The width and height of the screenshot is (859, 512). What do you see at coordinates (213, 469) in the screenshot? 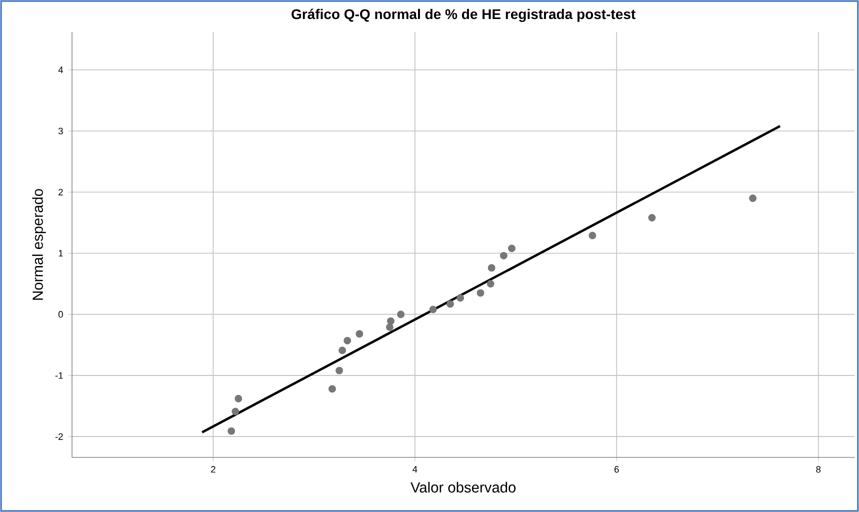
I see `x-tick-label: 2` at bounding box center [213, 469].